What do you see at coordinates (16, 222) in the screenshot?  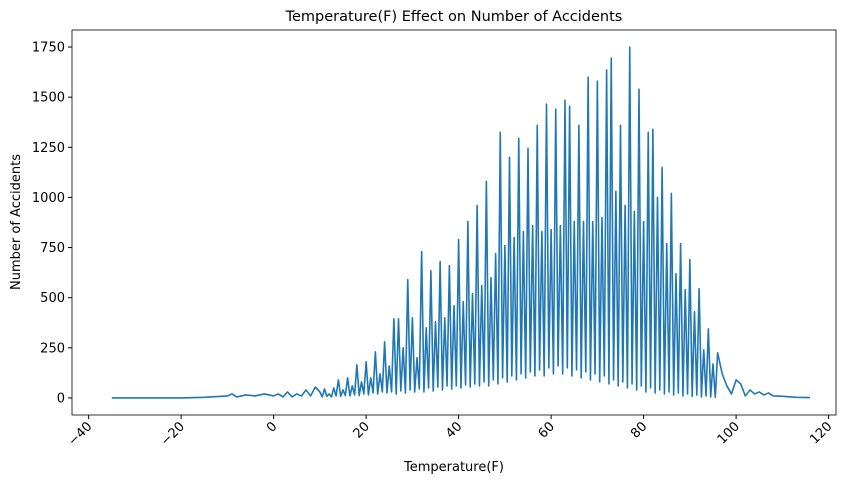 I see `y-axis-label: Number of Accidents` at bounding box center [16, 222].